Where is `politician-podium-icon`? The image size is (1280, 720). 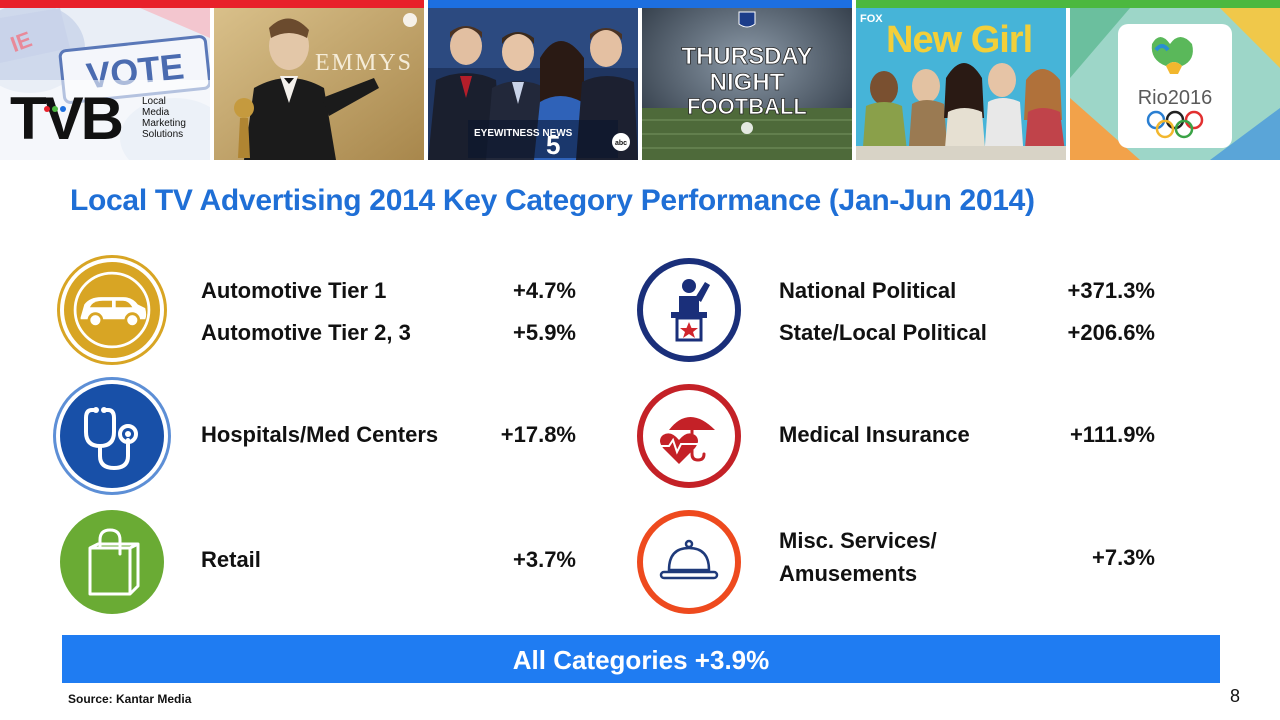 politician-podium-icon is located at coordinates (689, 310).